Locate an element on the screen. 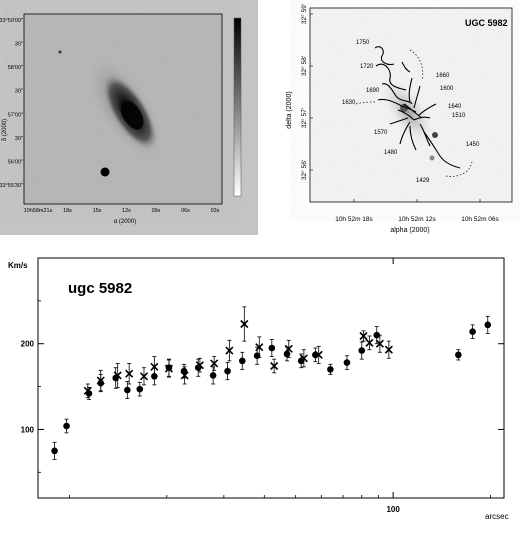 This screenshot has width=520, height=534. faint-star is located at coordinates (60, 52).